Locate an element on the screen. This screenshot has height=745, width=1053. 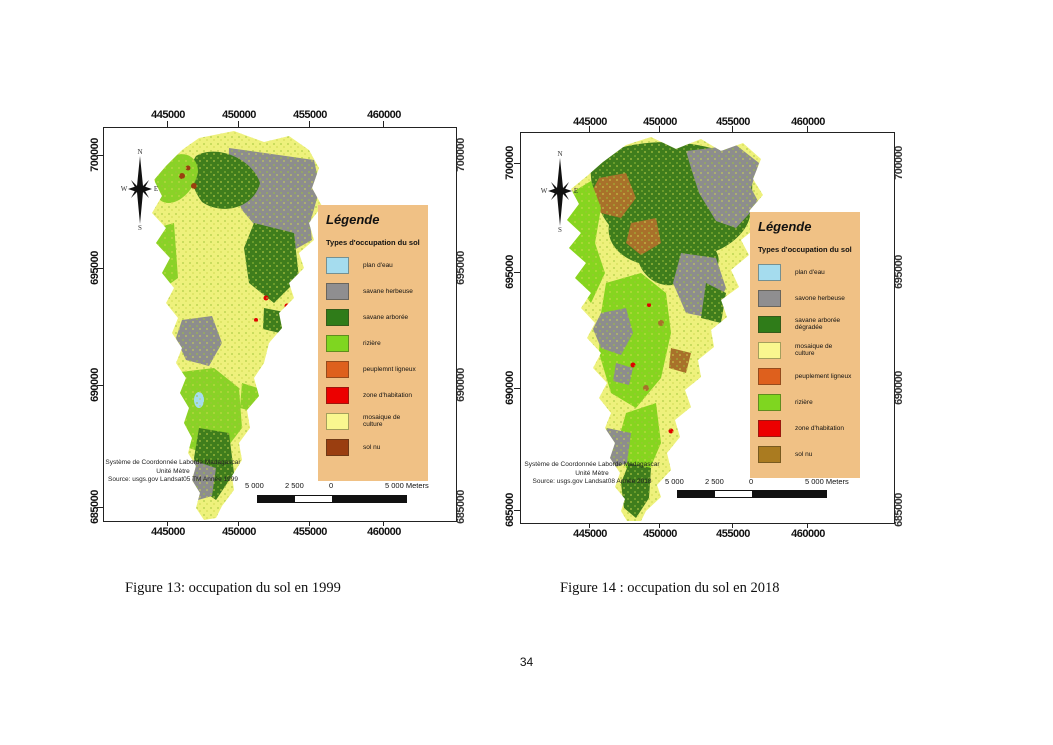
clipped-y-axis-labels: 700000 695000 690000 685000 is located at coordinates (898, 332).